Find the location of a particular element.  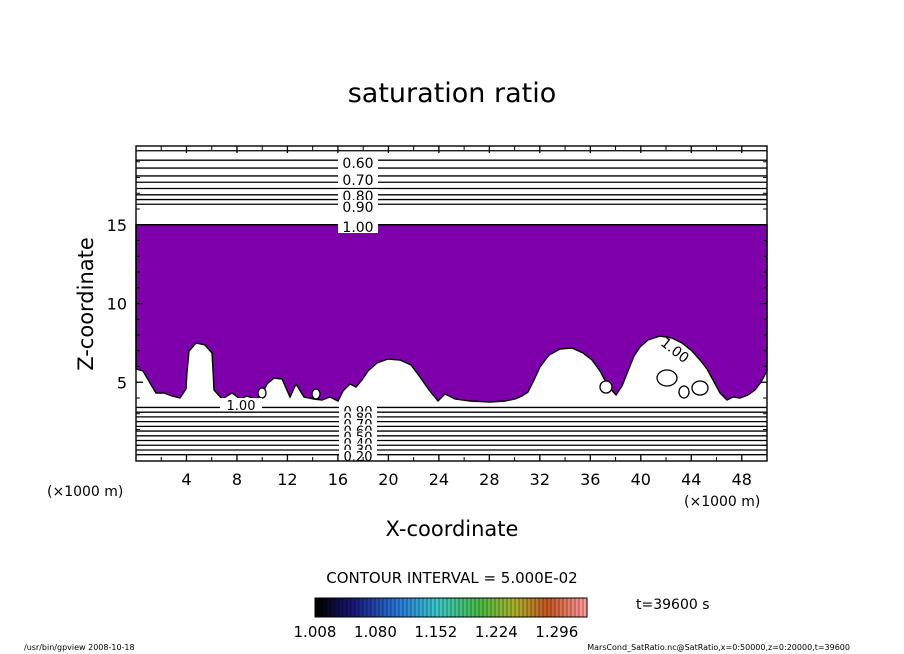

x-tick-label: 4 is located at coordinates (186, 479).